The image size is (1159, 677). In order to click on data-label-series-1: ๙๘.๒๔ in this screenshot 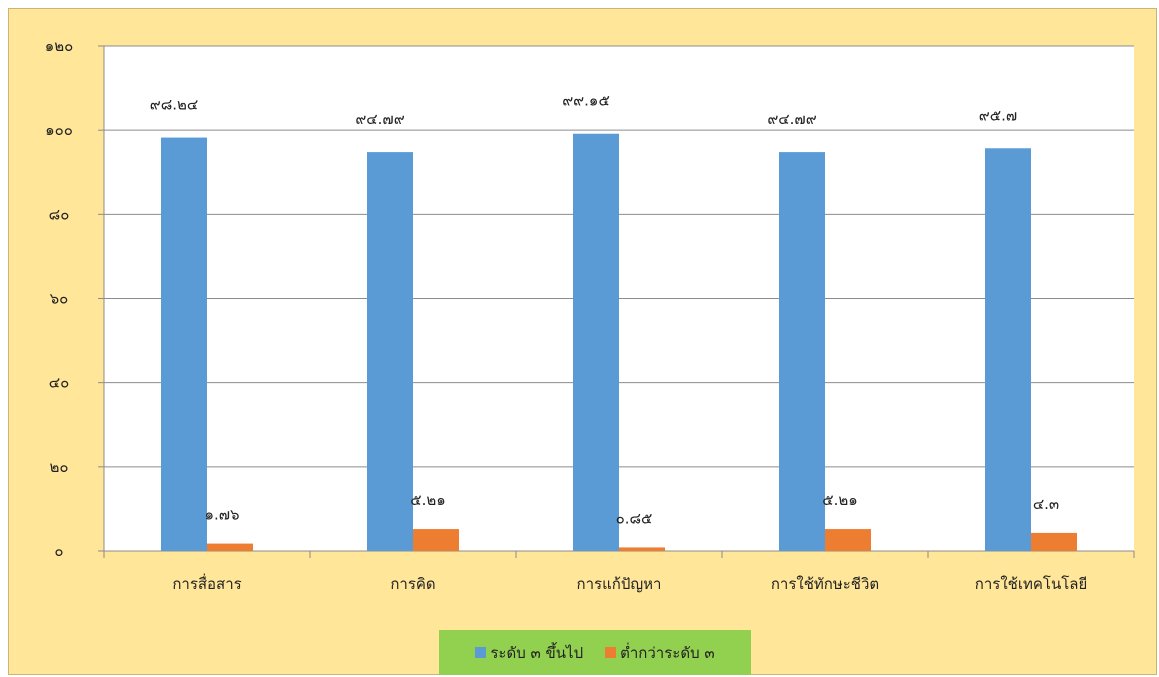, I will do `click(174, 105)`.